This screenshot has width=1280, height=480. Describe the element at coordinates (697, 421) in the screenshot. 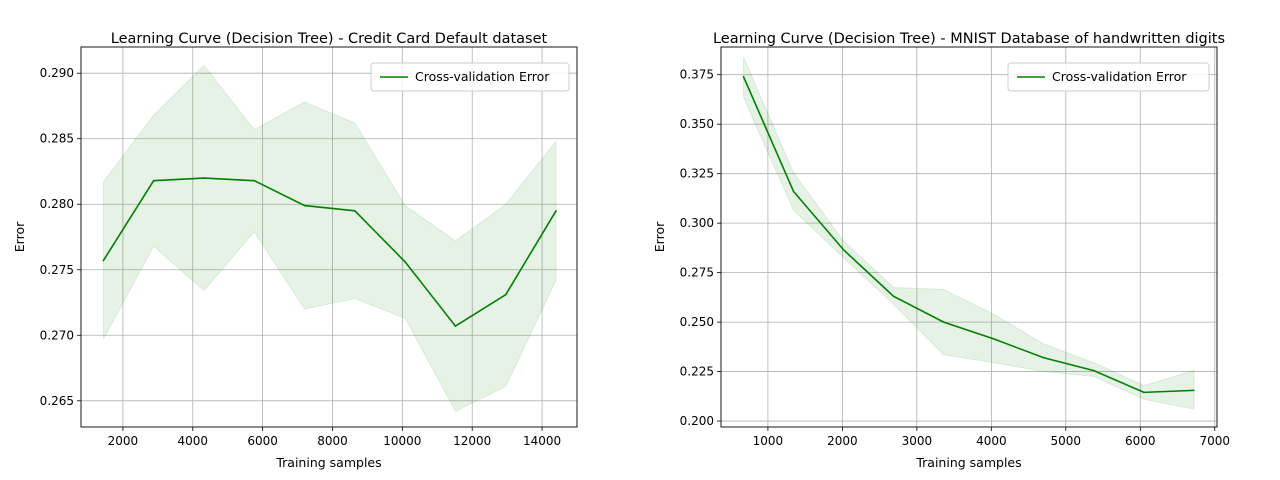

I see `y-tick-label: 0.200` at that location.